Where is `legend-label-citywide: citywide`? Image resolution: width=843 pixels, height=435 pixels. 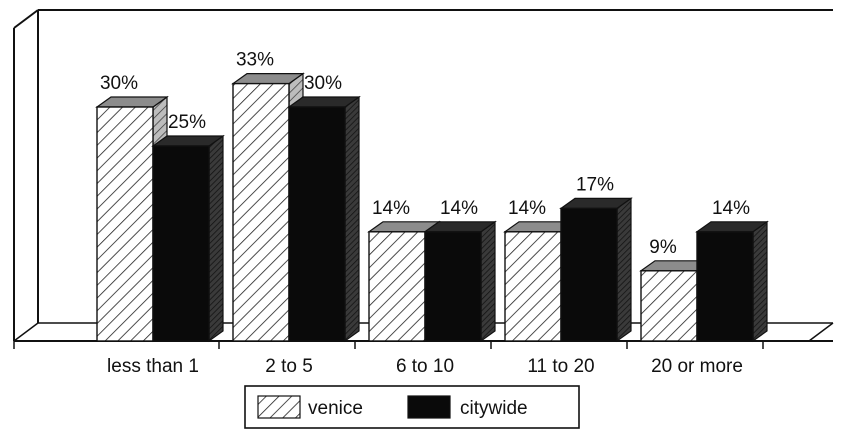
legend-label-citywide: citywide is located at coordinates (494, 408).